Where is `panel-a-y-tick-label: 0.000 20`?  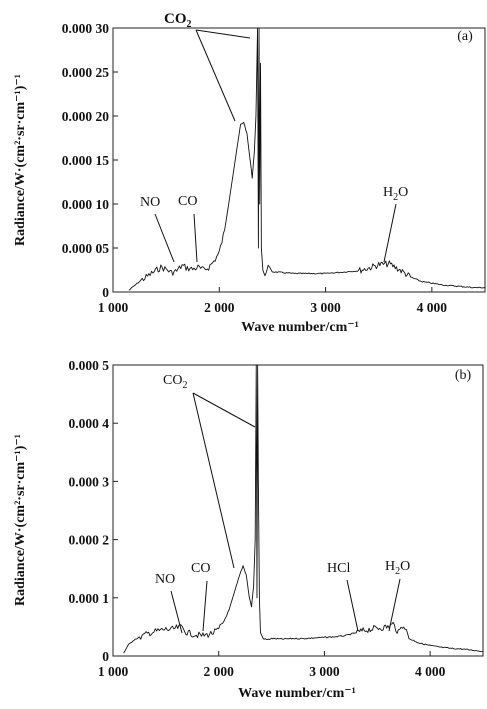
panel-a-y-tick-label: 0.000 20 is located at coordinates (86, 116).